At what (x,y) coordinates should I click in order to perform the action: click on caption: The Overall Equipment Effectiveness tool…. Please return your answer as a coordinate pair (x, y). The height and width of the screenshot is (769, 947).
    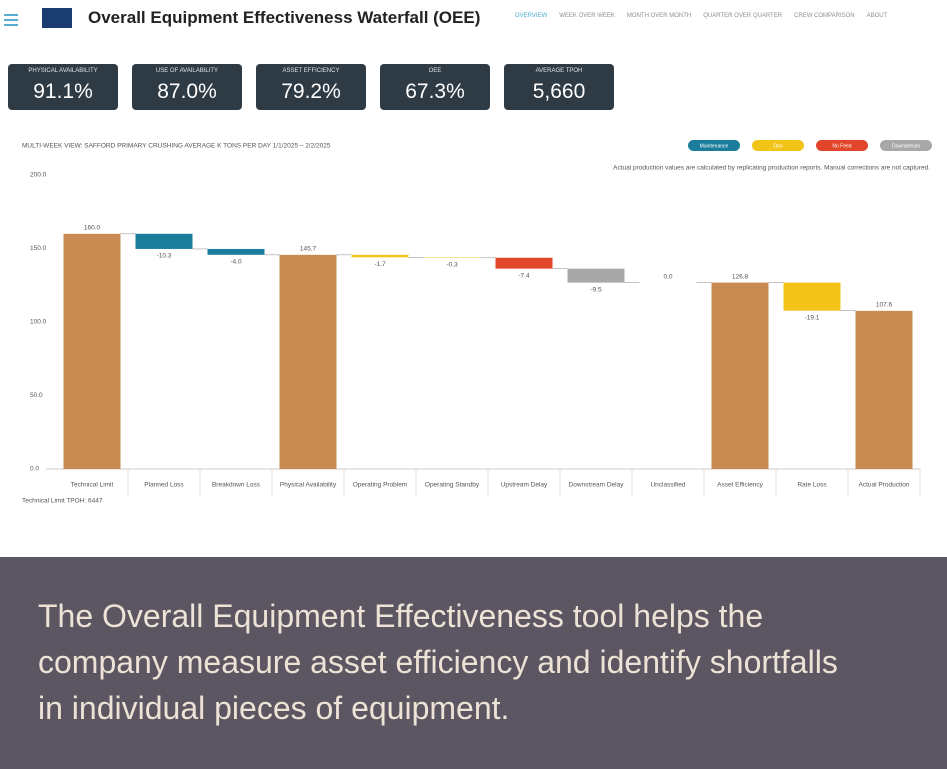
    Looking at the image, I should click on (438, 662).